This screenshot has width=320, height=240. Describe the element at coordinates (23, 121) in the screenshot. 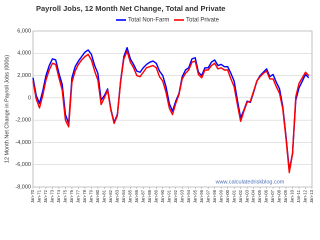

I see `y-tick-label: -2,000` at that location.